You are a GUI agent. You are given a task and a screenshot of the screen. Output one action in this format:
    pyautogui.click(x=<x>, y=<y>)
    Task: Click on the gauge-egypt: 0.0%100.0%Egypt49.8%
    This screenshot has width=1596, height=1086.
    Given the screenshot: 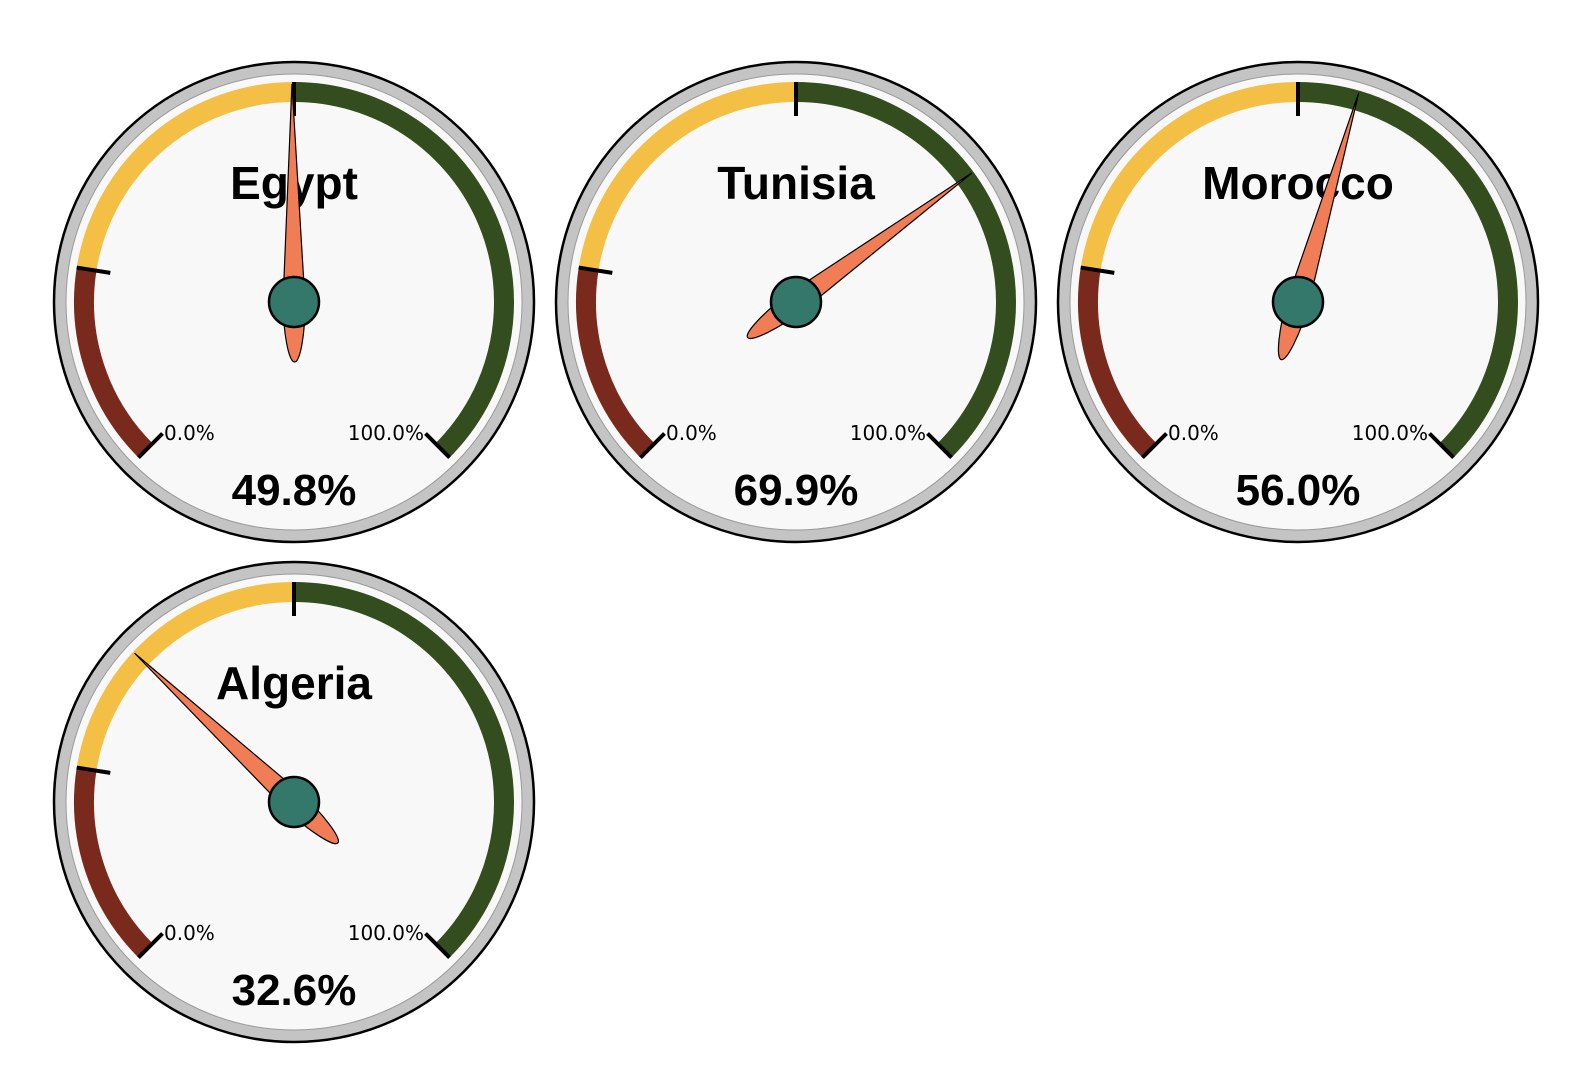 What is the action you would take?
    pyautogui.click(x=294, y=302)
    